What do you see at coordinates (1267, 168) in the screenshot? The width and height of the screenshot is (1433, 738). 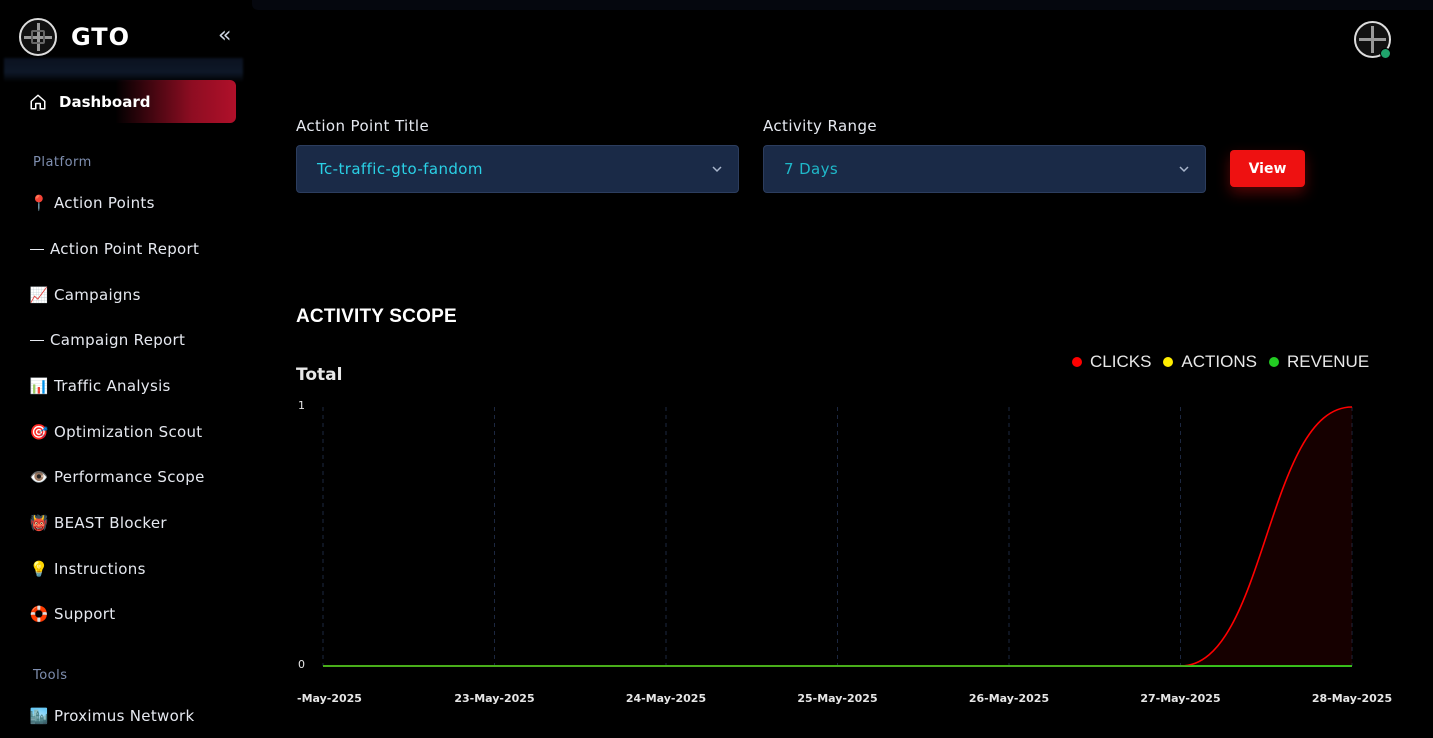 I see `view-button: View` at bounding box center [1267, 168].